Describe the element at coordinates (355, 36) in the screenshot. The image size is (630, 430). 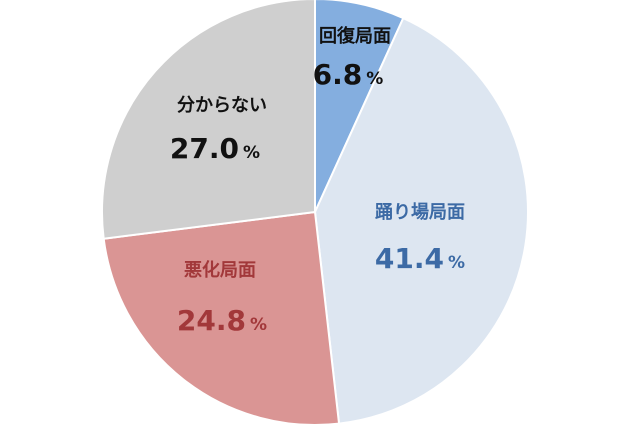
I see `slice-label-0: 回復局面` at that location.